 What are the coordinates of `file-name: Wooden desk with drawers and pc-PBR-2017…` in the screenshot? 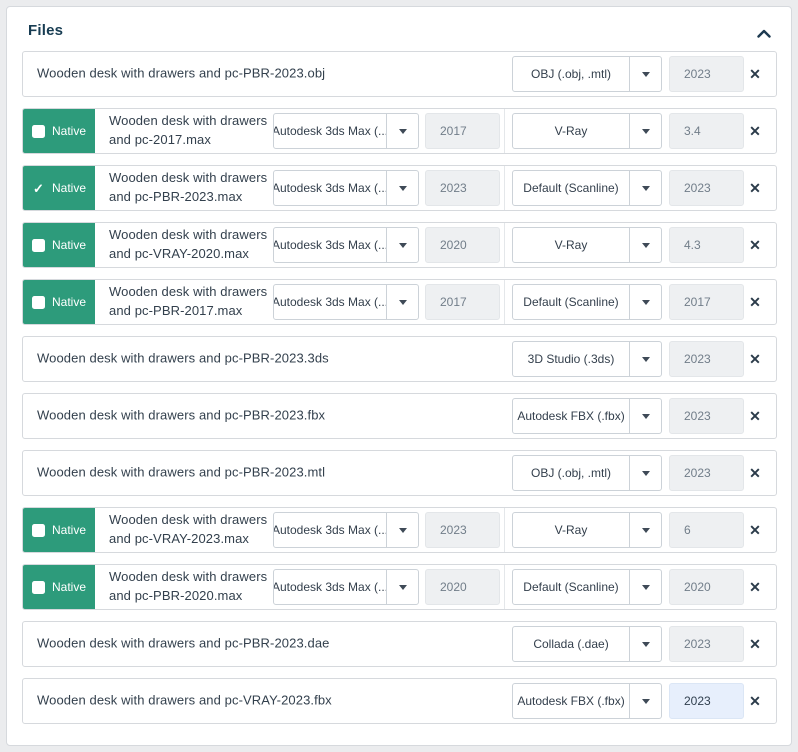 It's located at (188, 301).